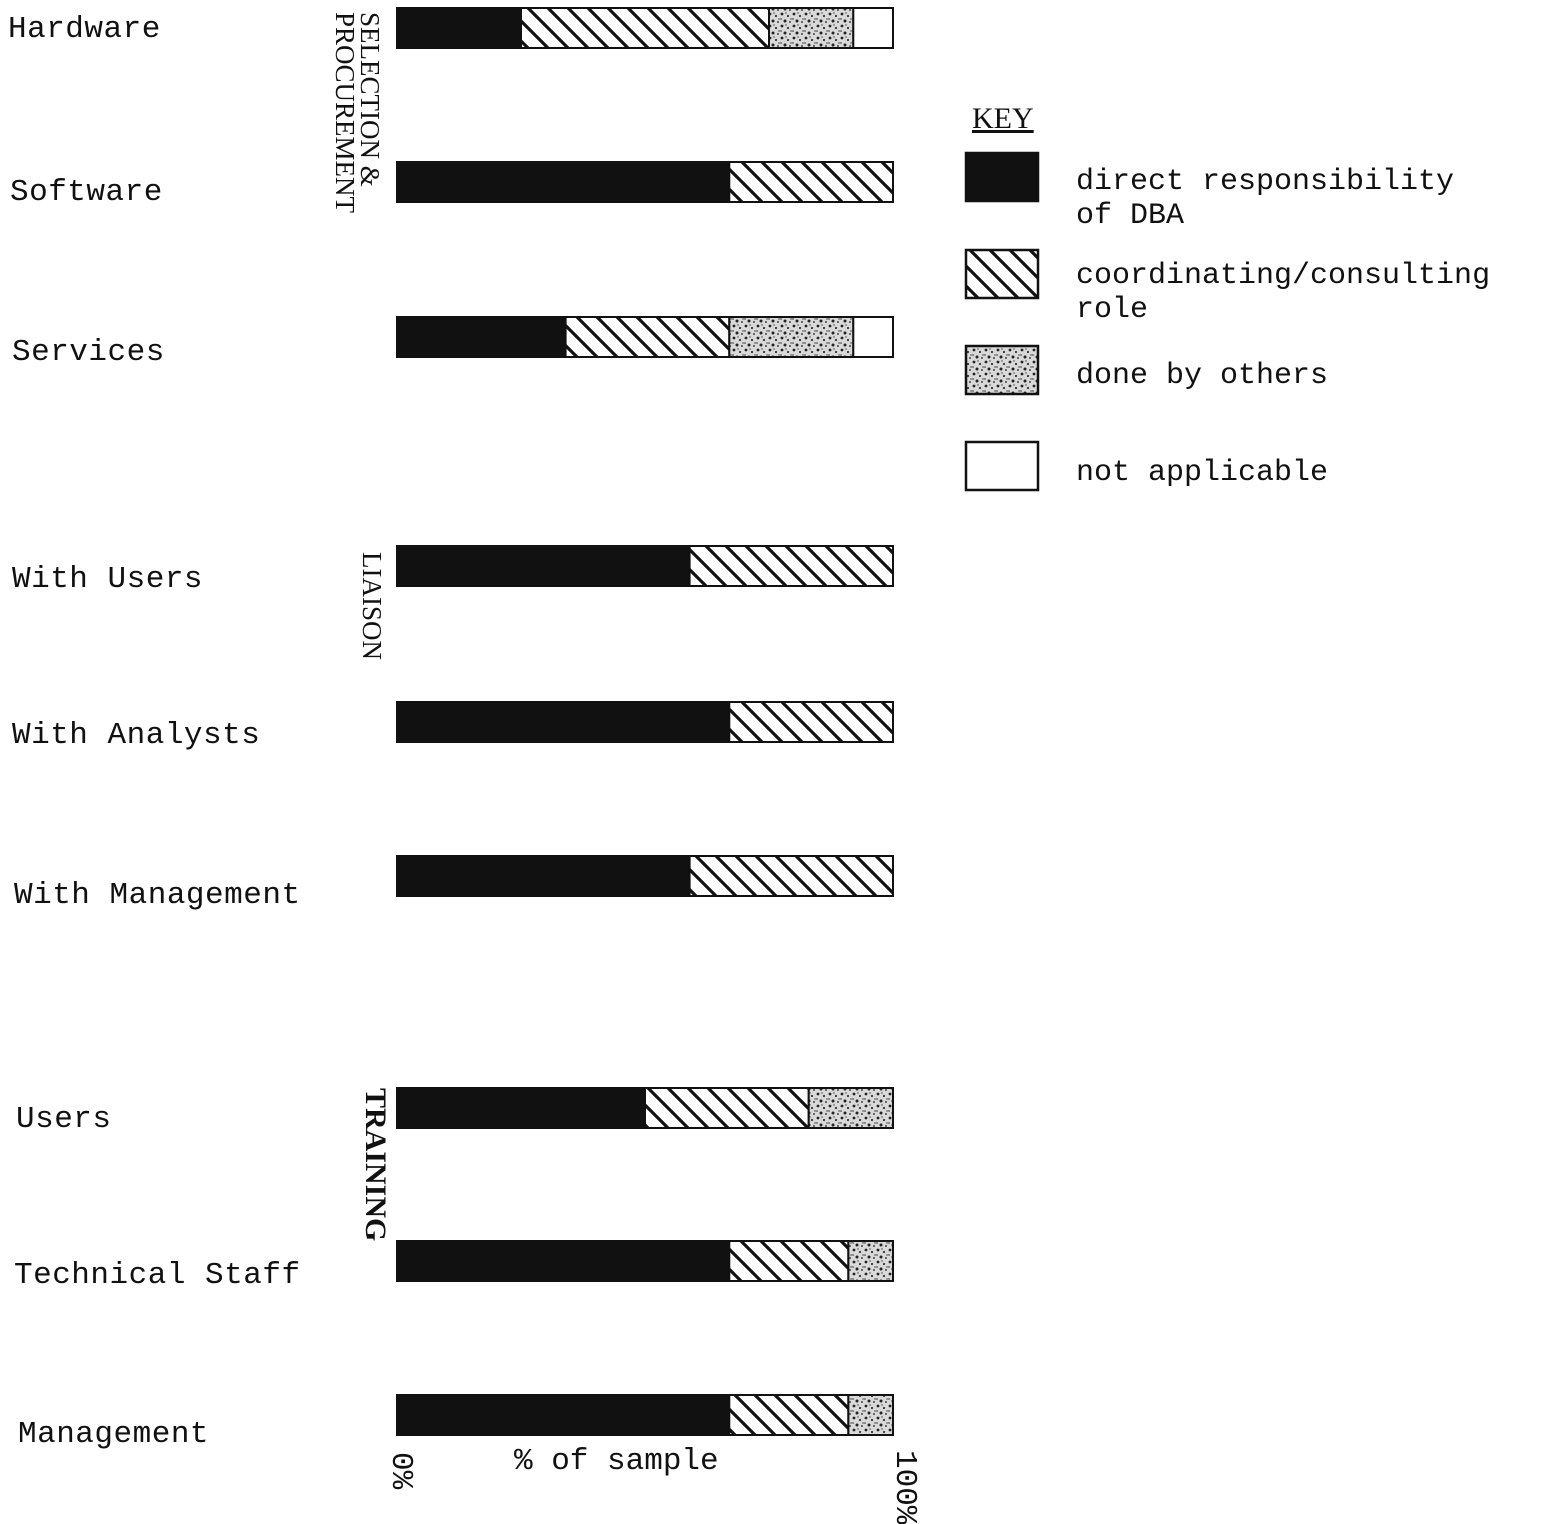  Describe the element at coordinates (873, 28) in the screenshot. I see `bar-hardware-open` at that location.